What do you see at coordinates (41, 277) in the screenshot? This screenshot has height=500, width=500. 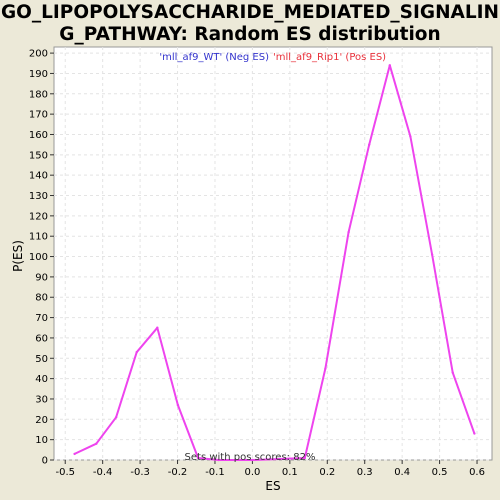 I see `y-tick-label: 90` at bounding box center [41, 277].